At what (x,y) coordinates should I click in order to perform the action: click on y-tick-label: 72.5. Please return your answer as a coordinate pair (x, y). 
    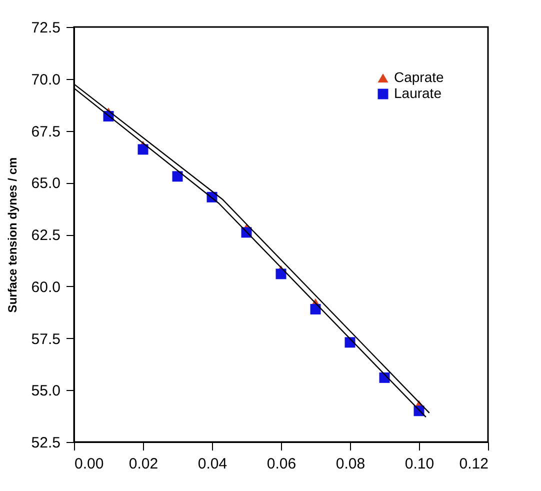
    Looking at the image, I should click on (45, 28).